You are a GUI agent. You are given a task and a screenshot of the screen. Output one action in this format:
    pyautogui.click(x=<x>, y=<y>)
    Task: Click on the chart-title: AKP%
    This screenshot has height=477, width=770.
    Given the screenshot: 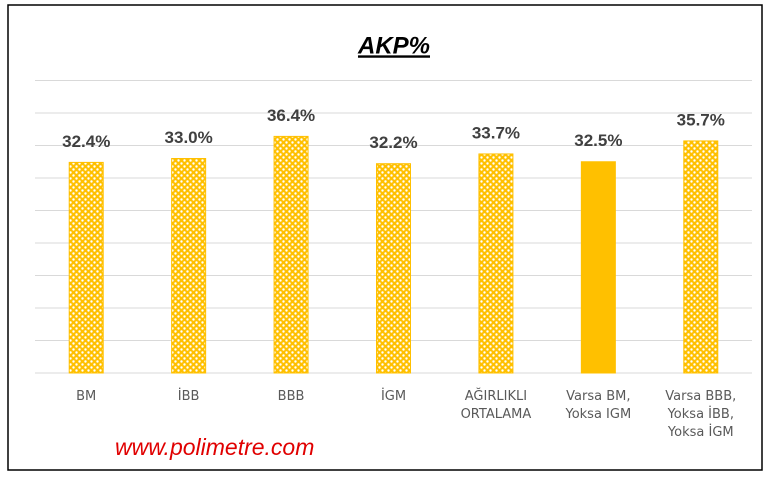 What is the action you would take?
    pyautogui.click(x=393, y=45)
    